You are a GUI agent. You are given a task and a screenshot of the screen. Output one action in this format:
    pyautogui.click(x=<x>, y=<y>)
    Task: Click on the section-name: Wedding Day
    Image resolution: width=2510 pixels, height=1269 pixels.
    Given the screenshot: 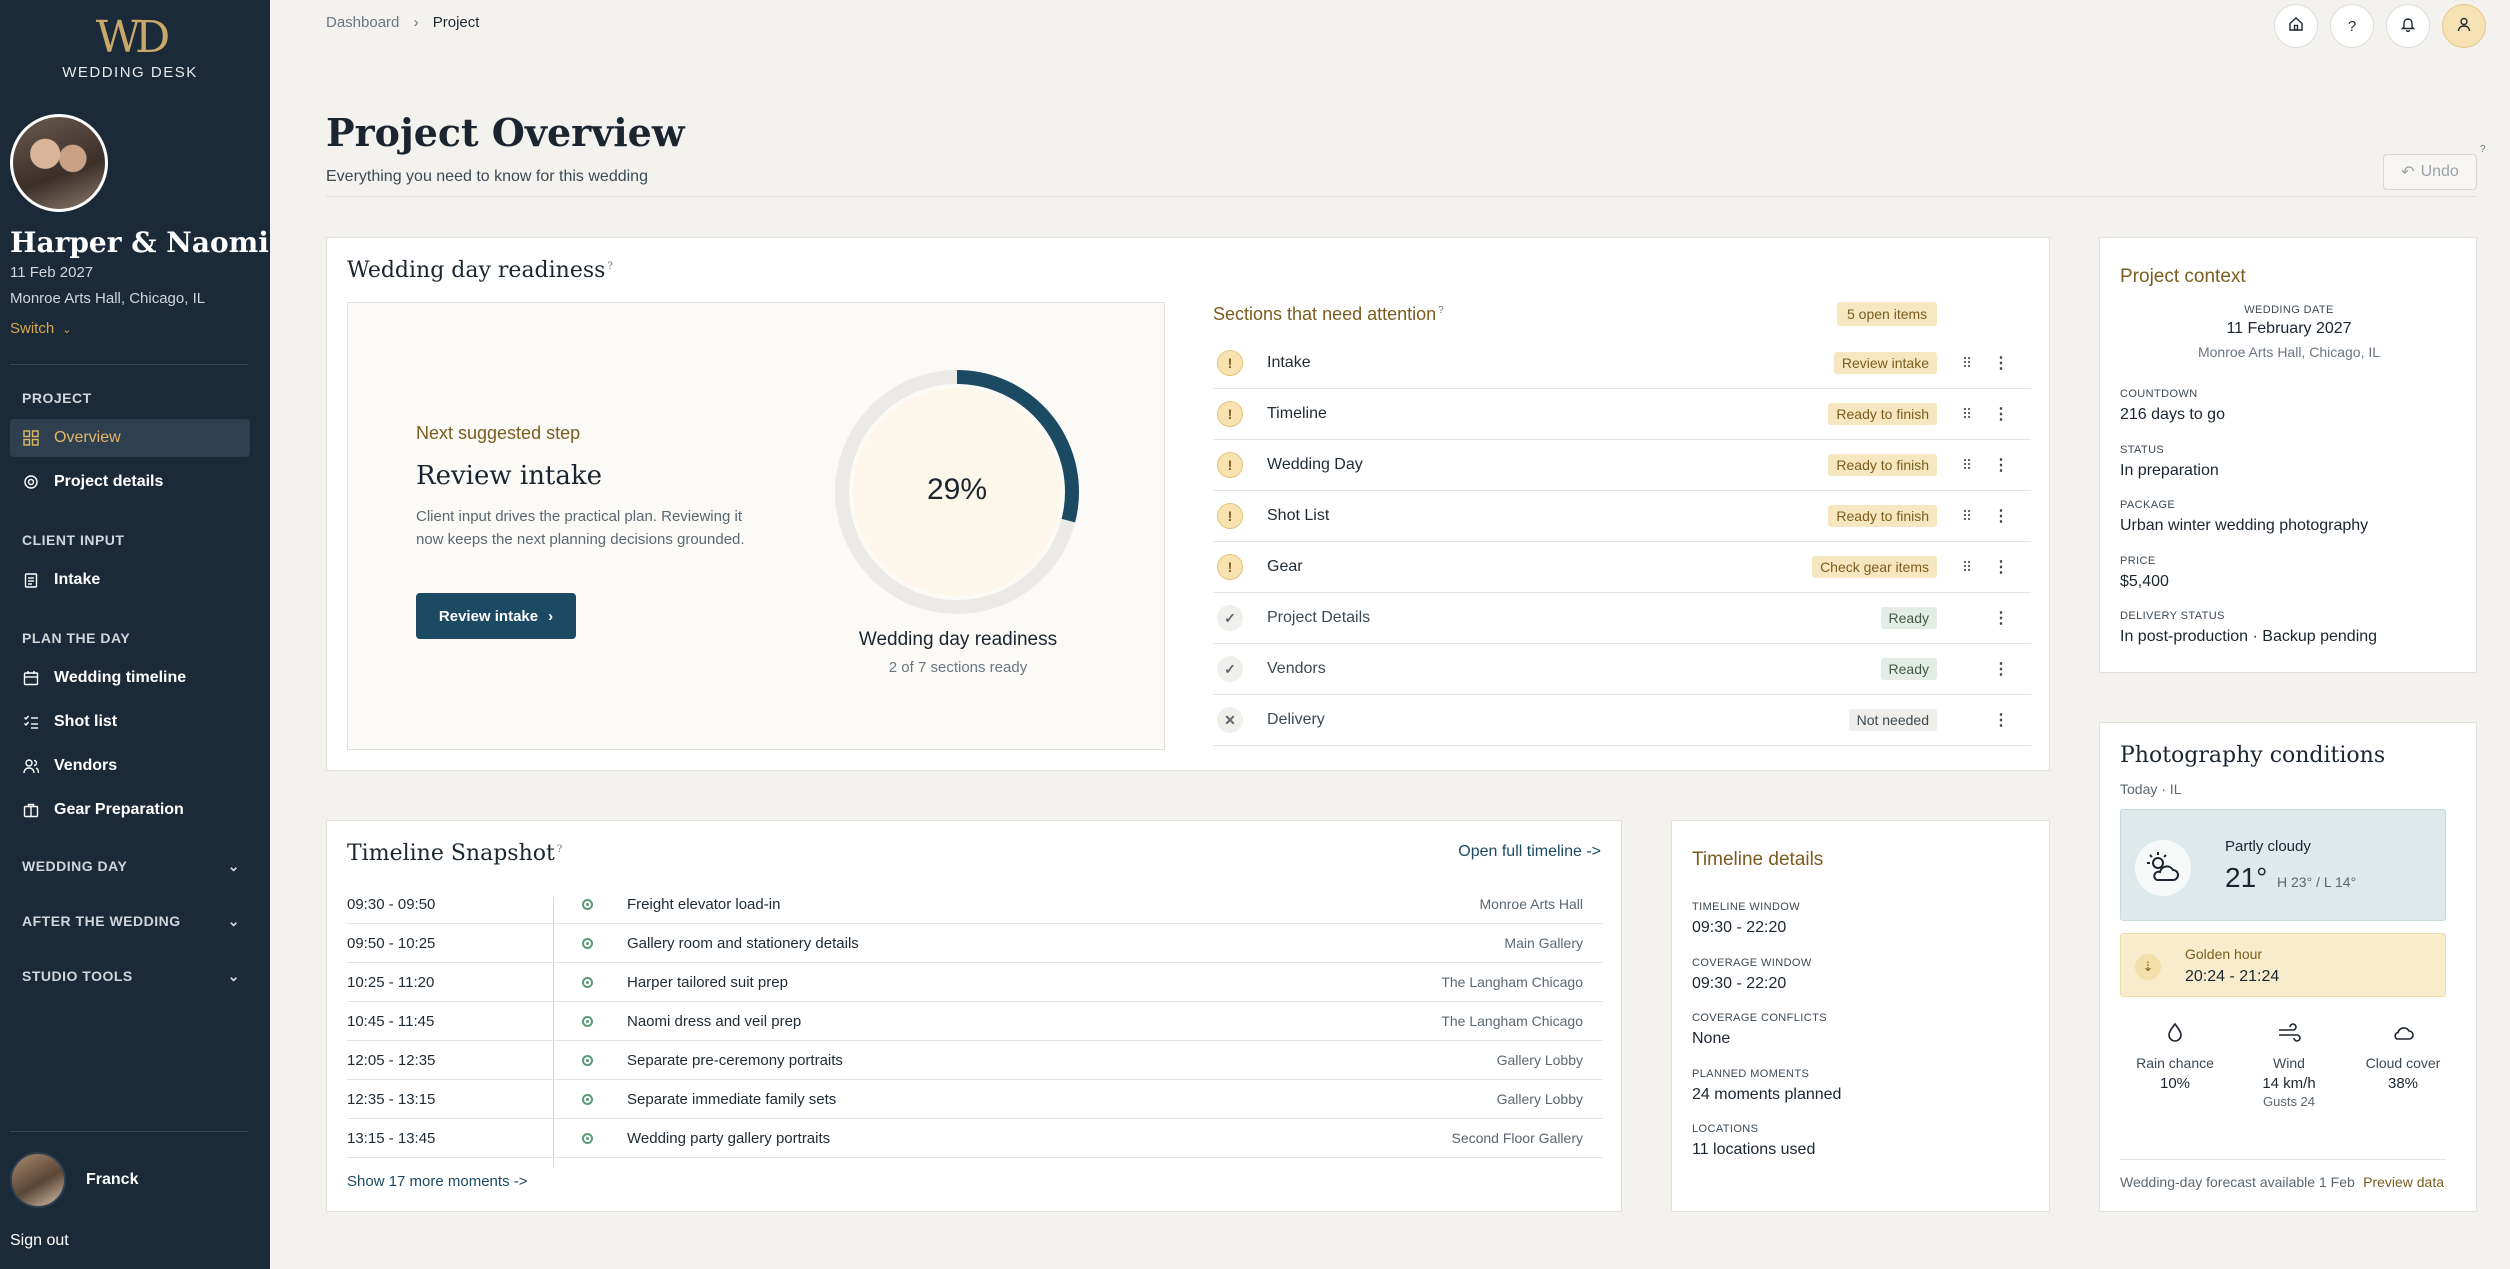 What is the action you would take?
    pyautogui.click(x=1315, y=464)
    